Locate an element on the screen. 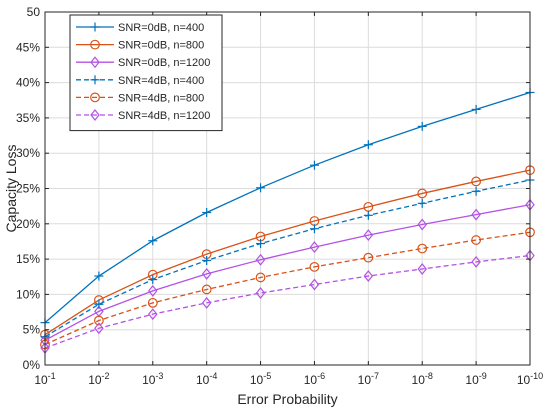 This screenshot has width=550, height=412. legend-item: SNR=4dB, n=400 is located at coordinates (140, 81).